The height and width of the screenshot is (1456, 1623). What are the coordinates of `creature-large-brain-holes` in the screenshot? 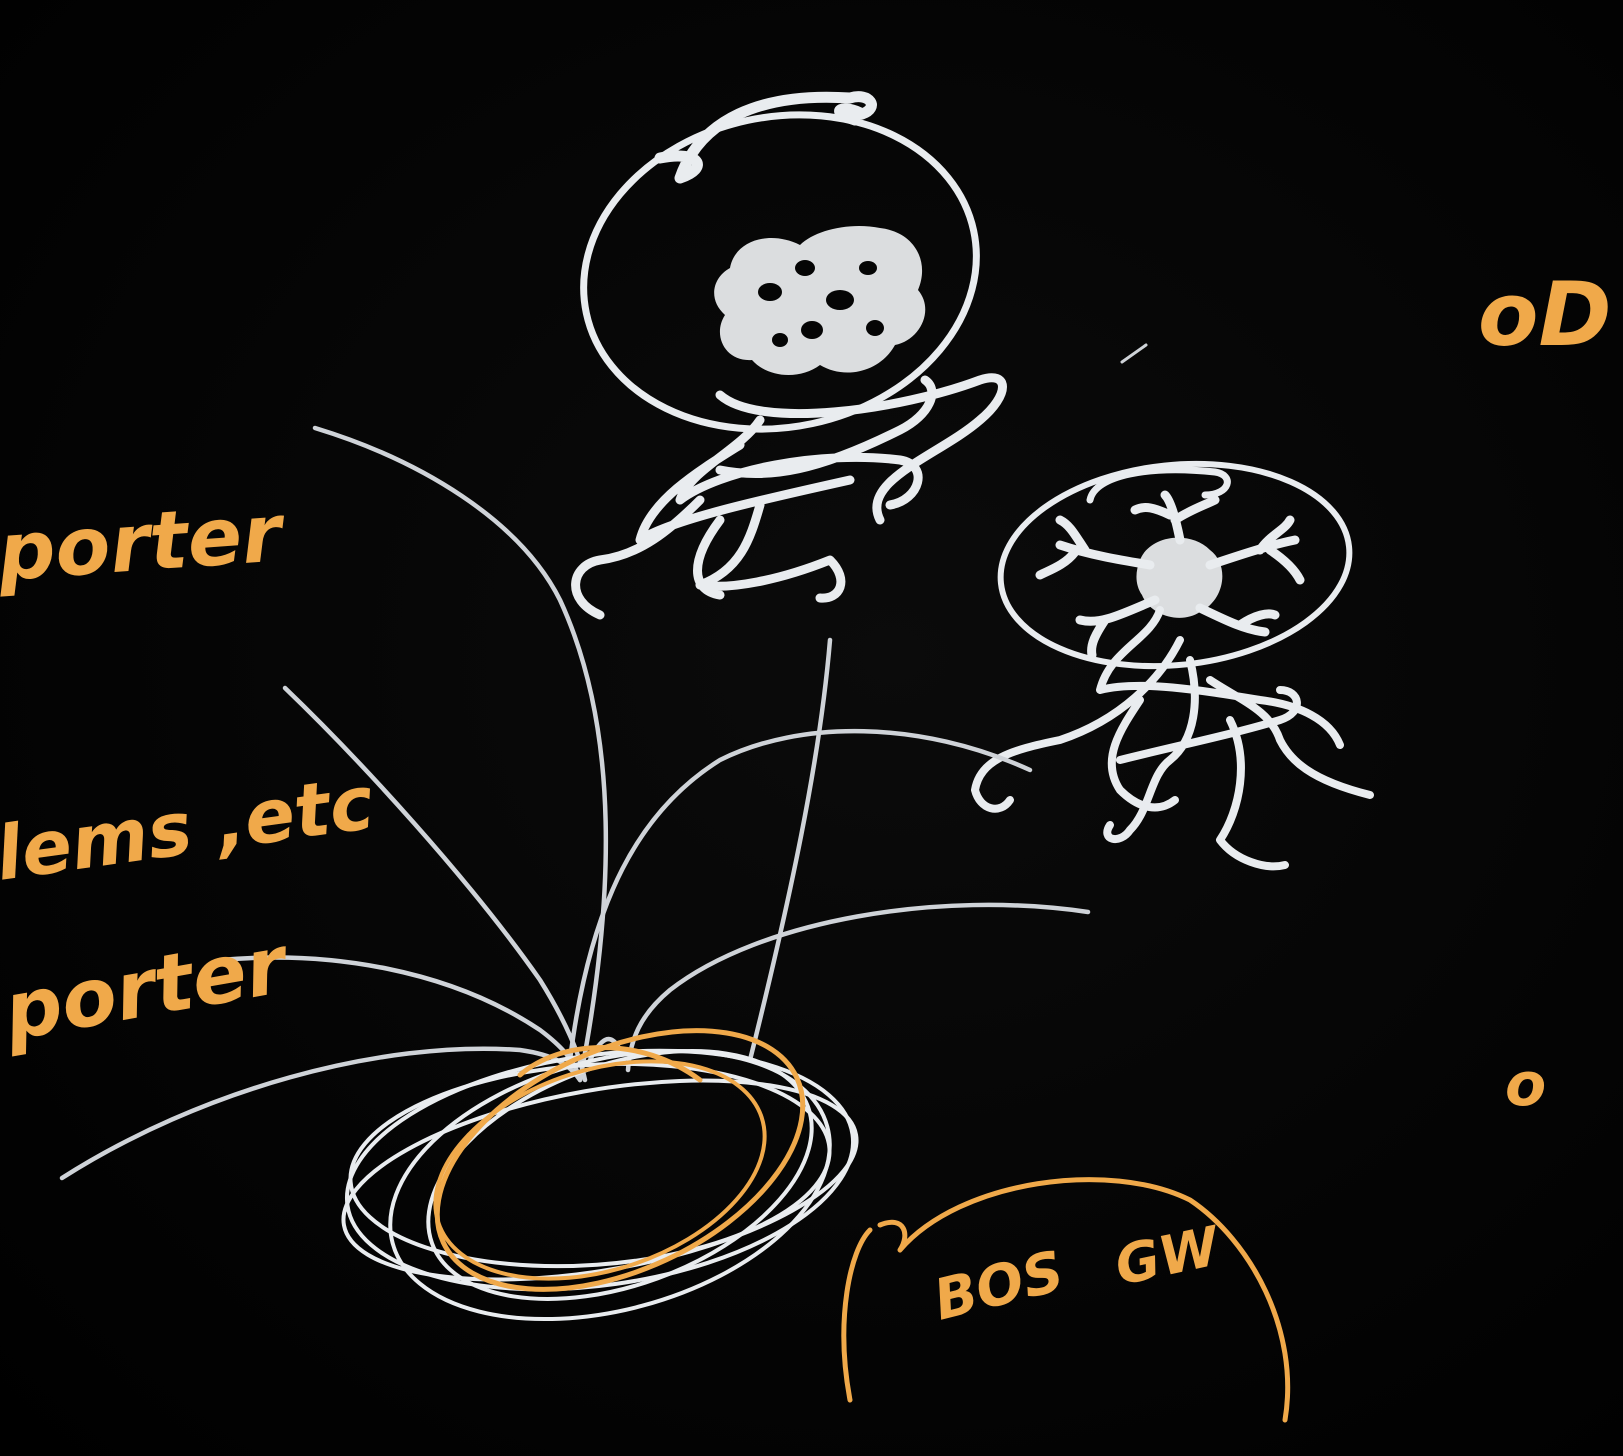 It's located at (821, 303).